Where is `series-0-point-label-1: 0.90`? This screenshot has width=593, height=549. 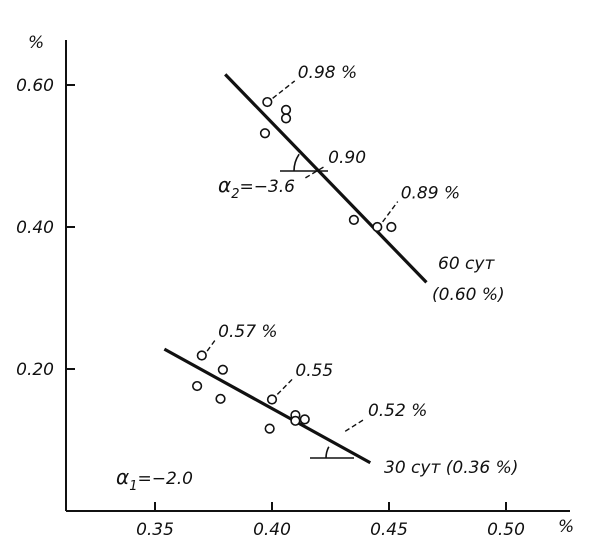 series-0-point-label-1: 0.90 is located at coordinates (347, 158).